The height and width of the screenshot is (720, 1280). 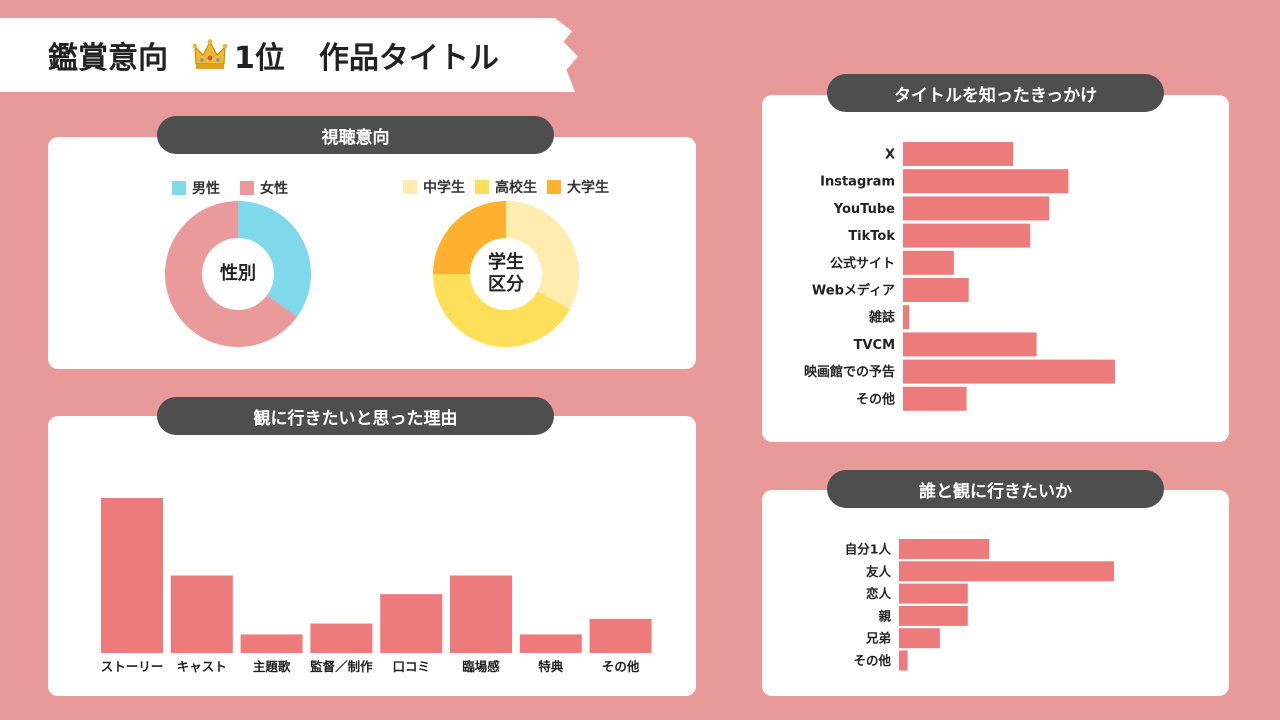 I want to click on legend-junior-high-label: 中学生, so click(x=444, y=188).